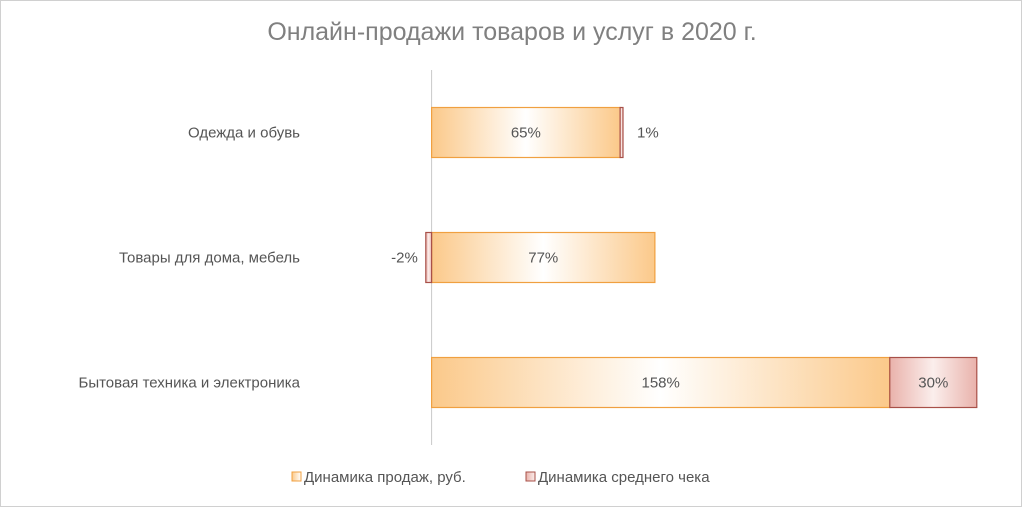 This screenshot has height=509, width=1024. I want to click on chart-title: Онлайн-продажи товаров и услуг в 2020 г., so click(511, 32).